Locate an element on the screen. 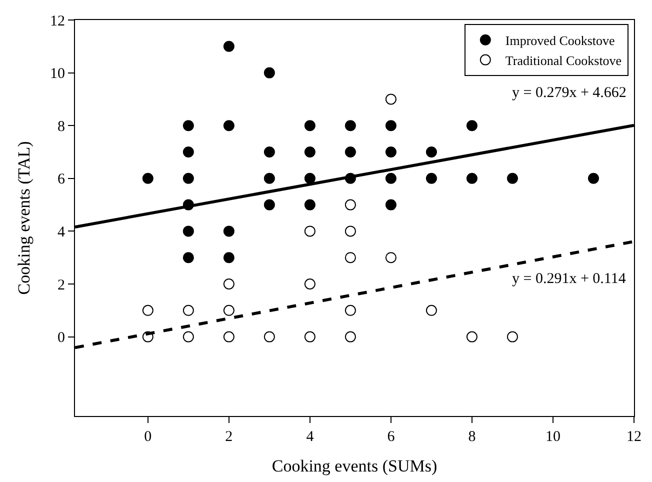 The image size is (652, 482). annotation: y = 0.279x + 4.662 is located at coordinates (569, 93).